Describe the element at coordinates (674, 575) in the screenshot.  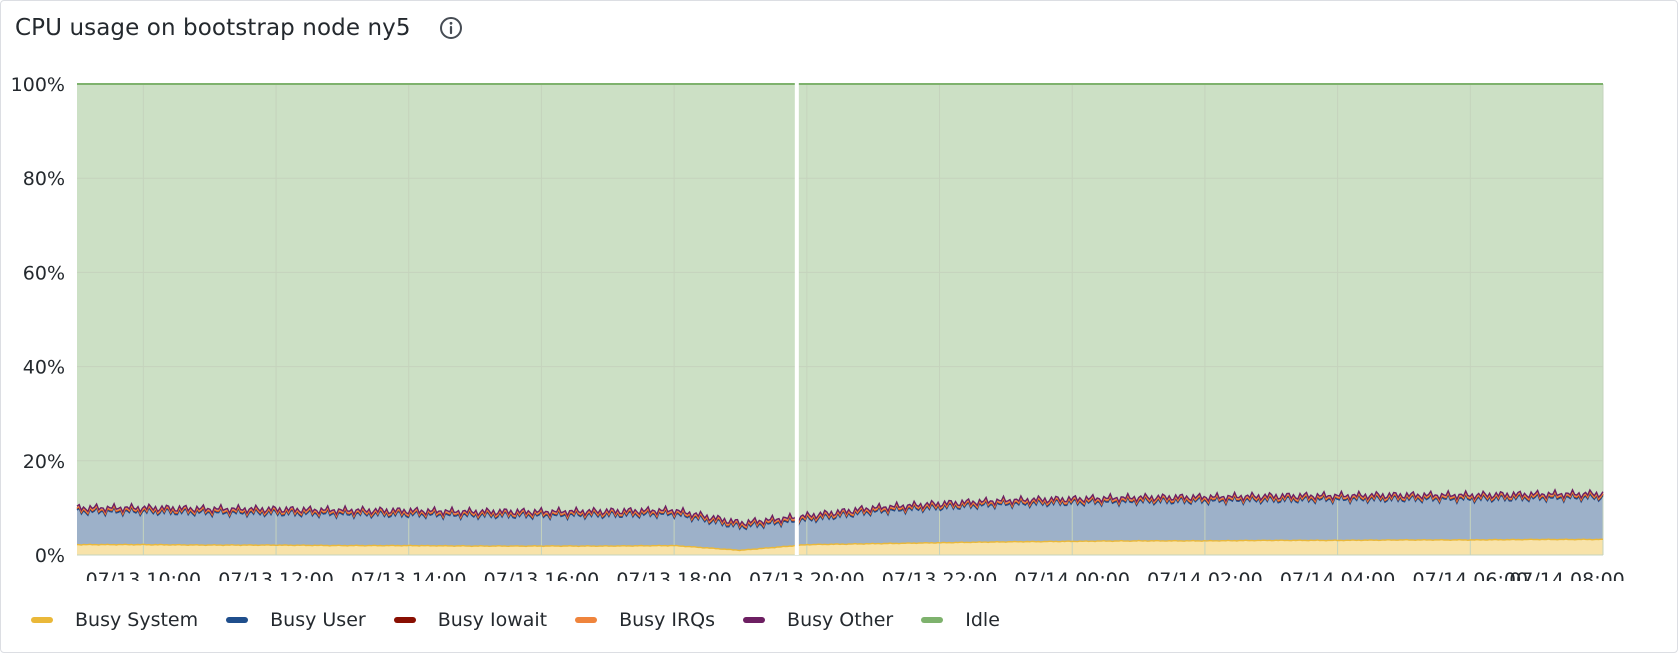
I see `x-tick-label: 07/13 18:00` at that location.